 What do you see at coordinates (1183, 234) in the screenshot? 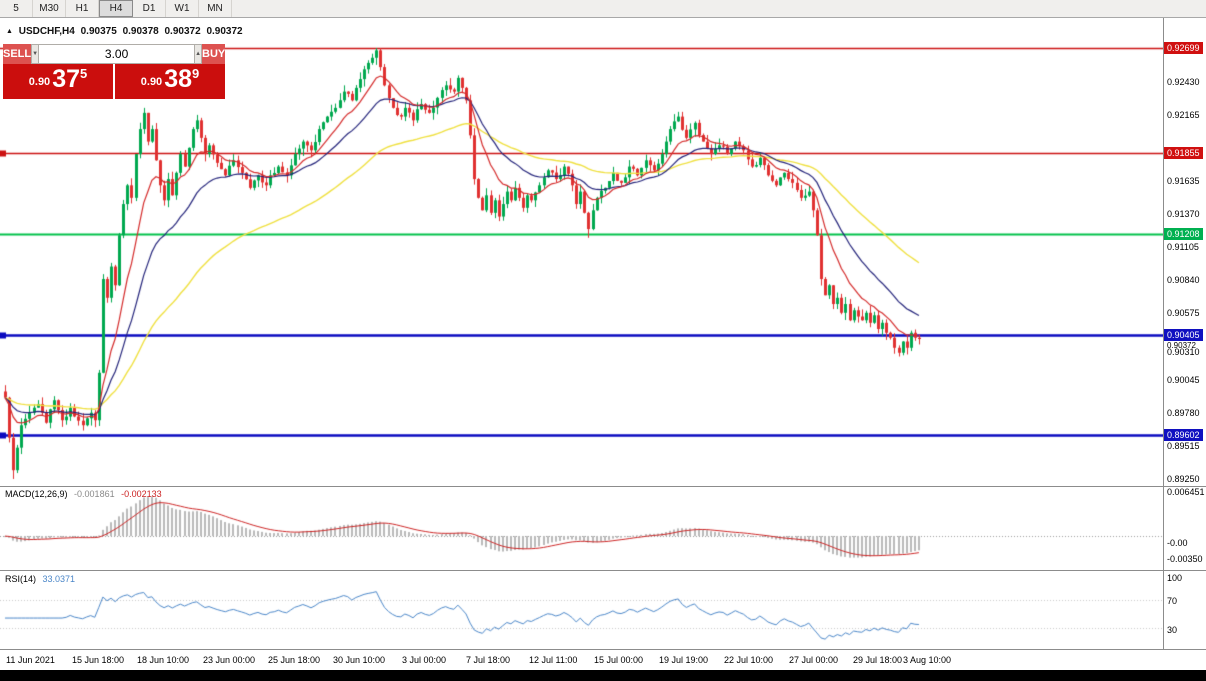
I see `price-line-label: 0.91208` at bounding box center [1183, 234].